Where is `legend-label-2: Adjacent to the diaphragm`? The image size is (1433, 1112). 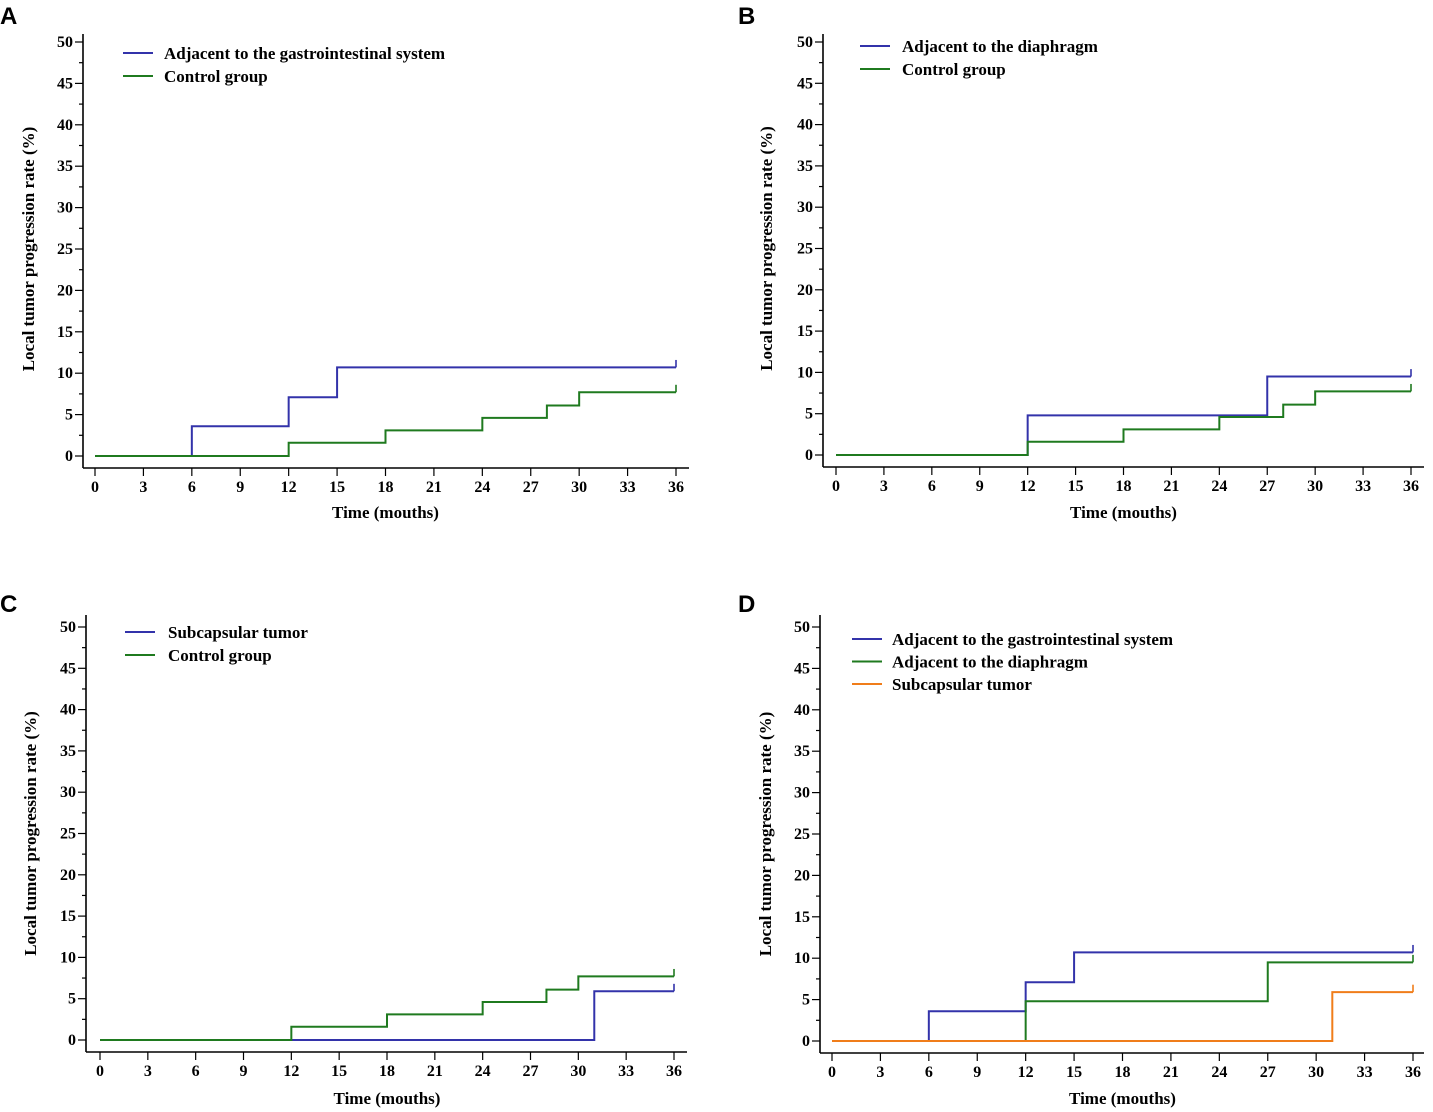 legend-label-2: Adjacent to the diaphragm is located at coordinates (990, 662).